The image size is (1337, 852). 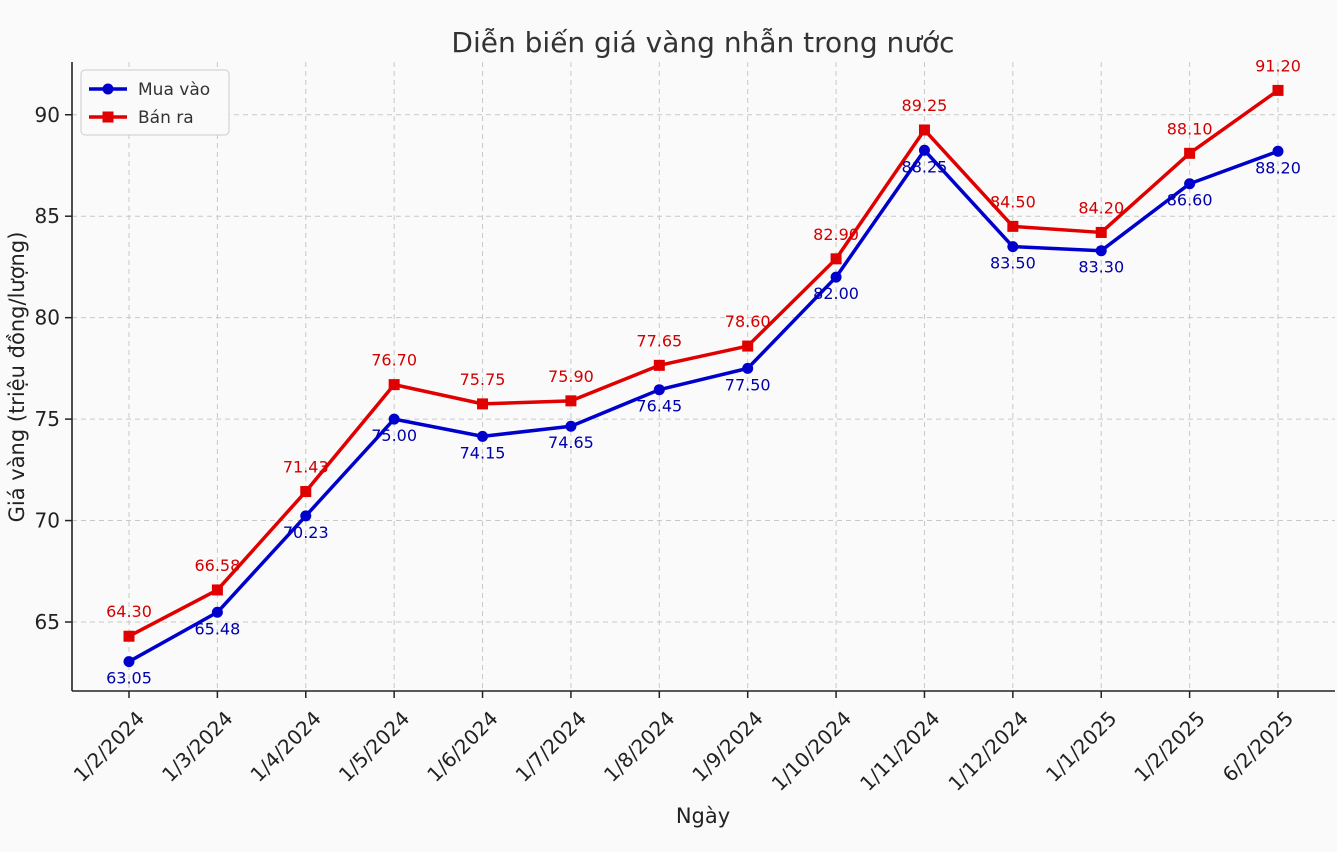 What do you see at coordinates (108, 89) in the screenshot?
I see `legend-marker-circle` at bounding box center [108, 89].